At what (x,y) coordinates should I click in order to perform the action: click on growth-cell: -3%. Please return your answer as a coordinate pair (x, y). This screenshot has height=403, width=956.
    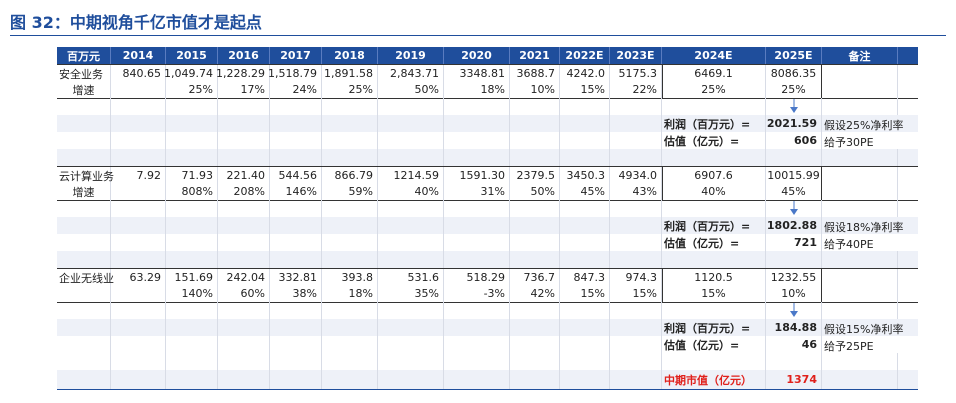
    Looking at the image, I should click on (477, 293).